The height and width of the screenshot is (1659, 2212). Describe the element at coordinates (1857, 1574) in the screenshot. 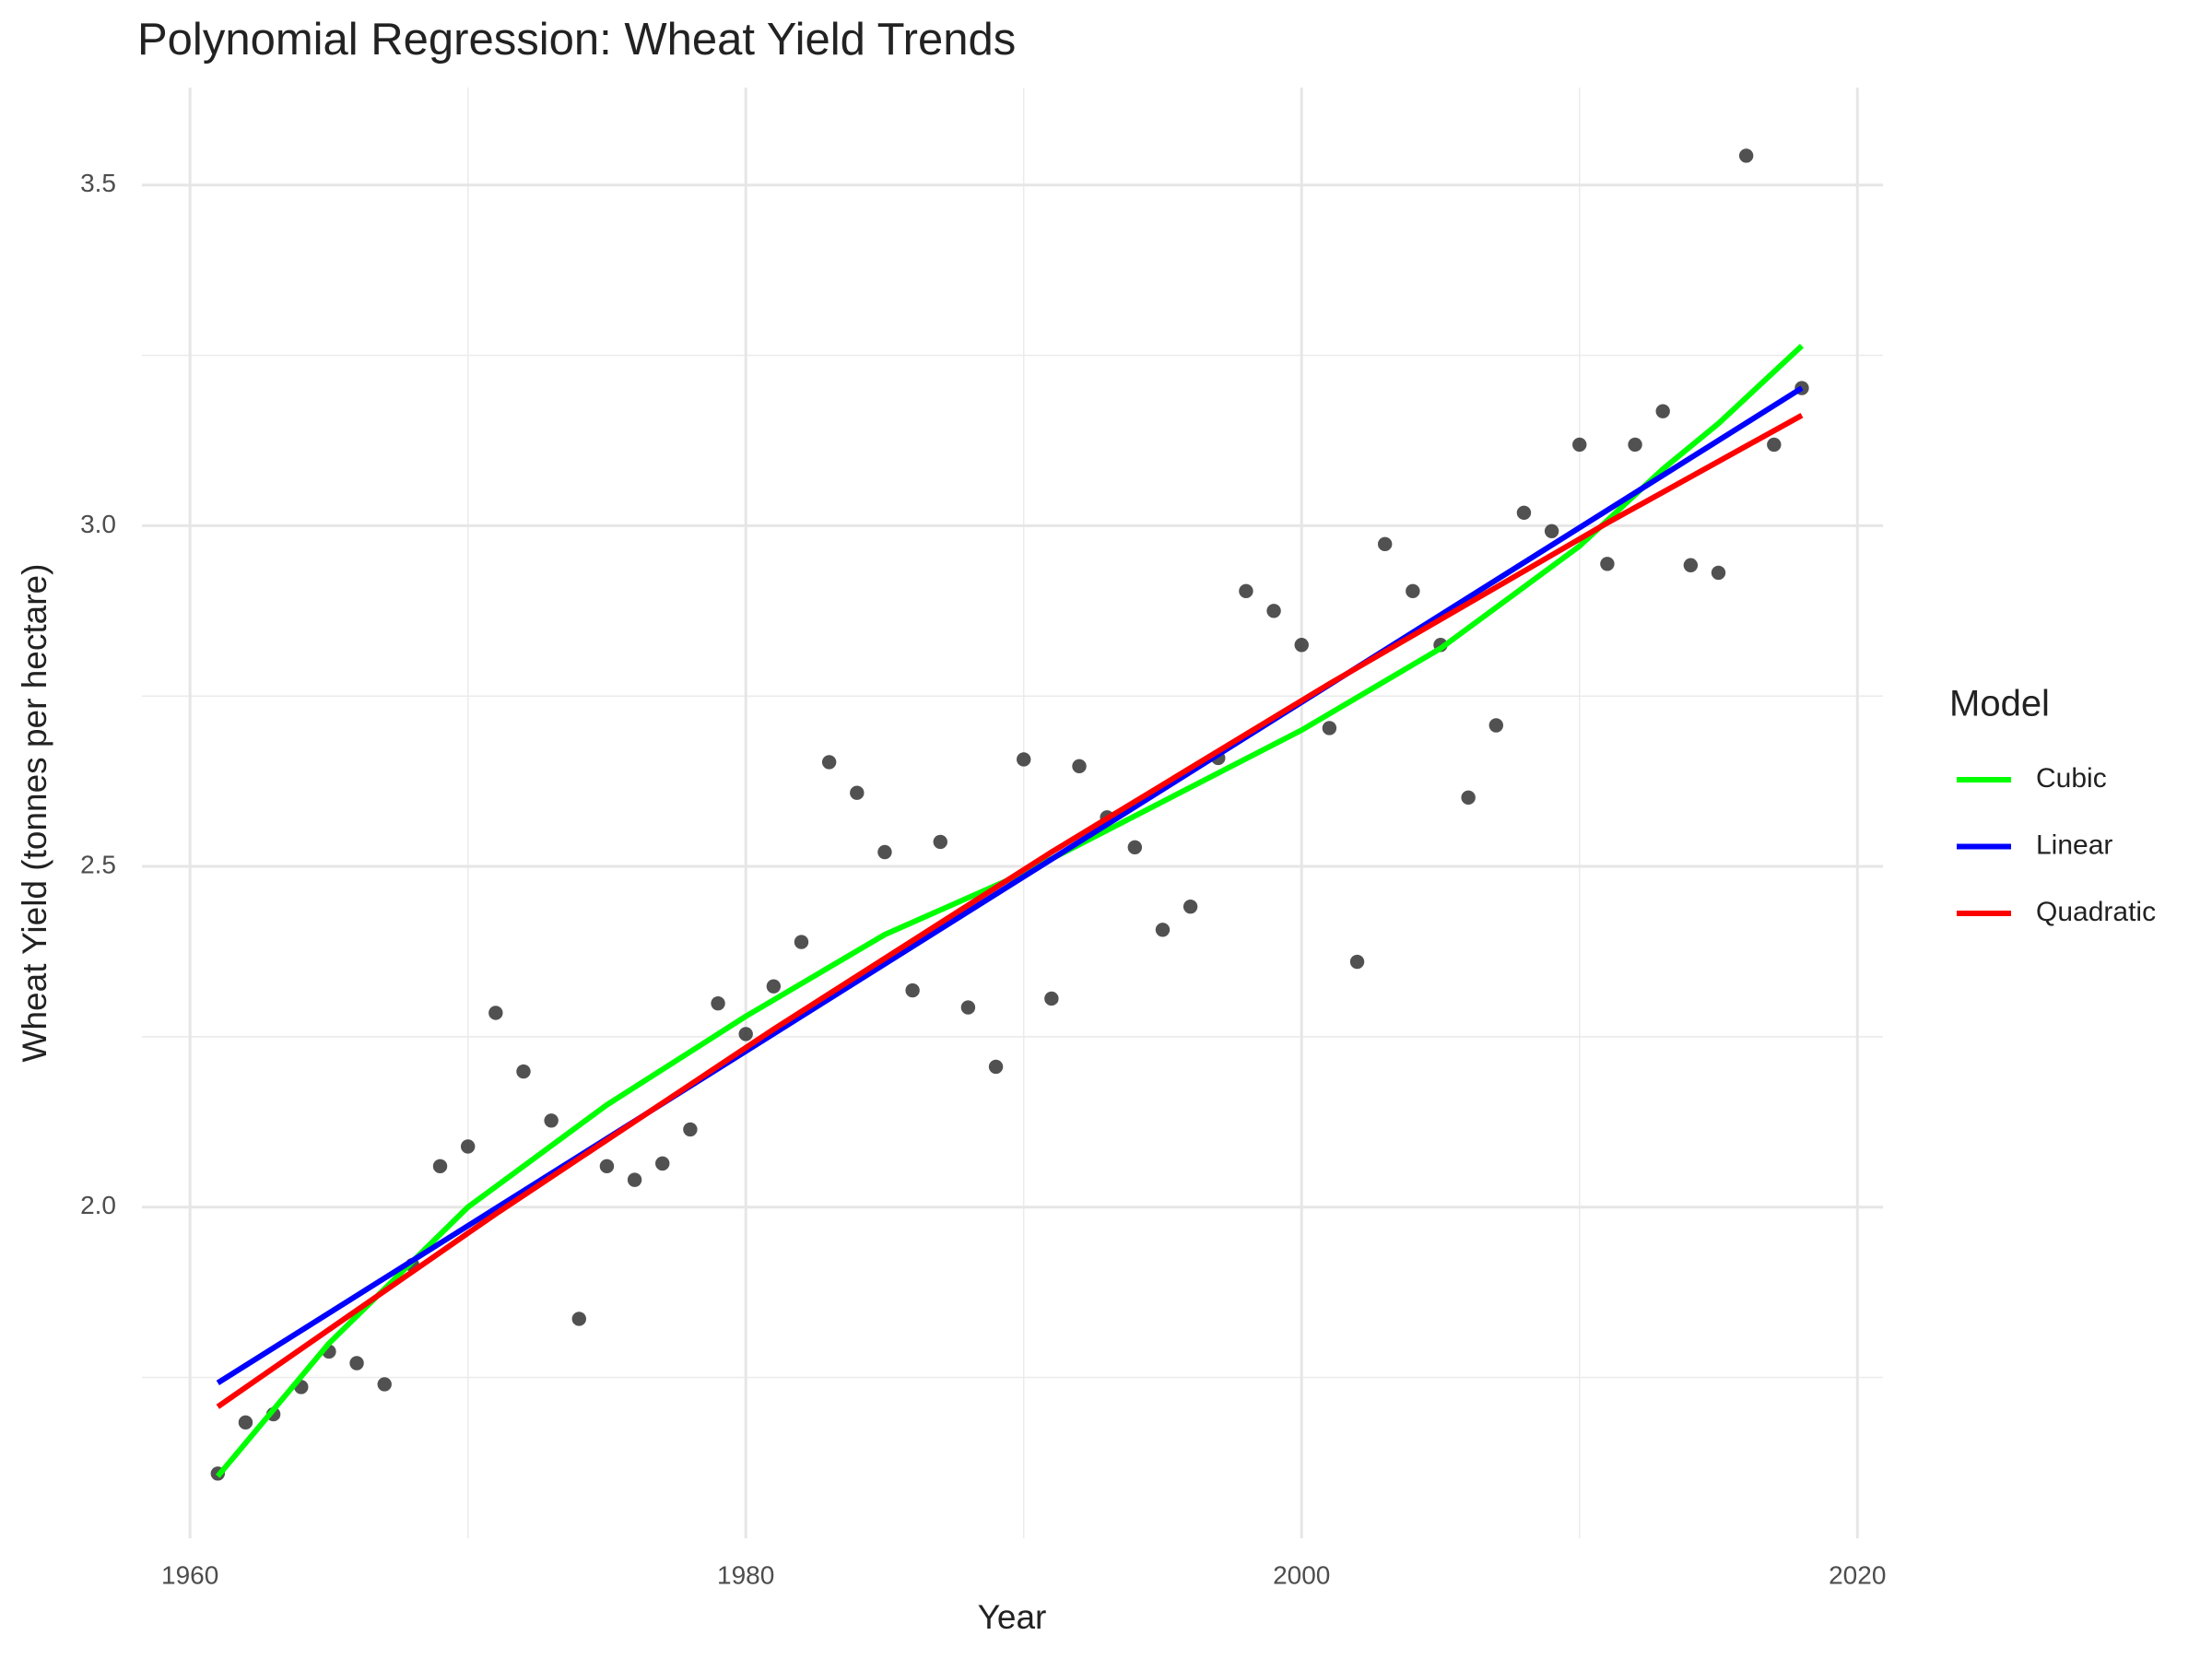

I see `x-tick-label: 2020` at that location.